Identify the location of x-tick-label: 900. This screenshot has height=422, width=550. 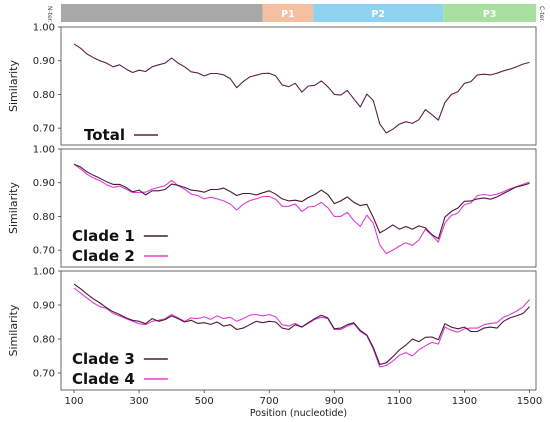
(334, 401).